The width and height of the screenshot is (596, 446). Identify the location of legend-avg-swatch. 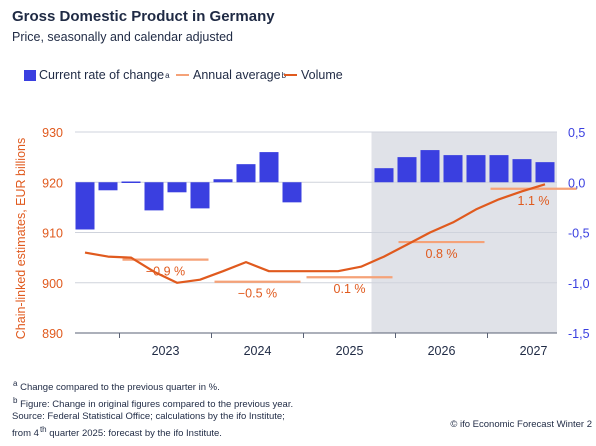
(182, 75).